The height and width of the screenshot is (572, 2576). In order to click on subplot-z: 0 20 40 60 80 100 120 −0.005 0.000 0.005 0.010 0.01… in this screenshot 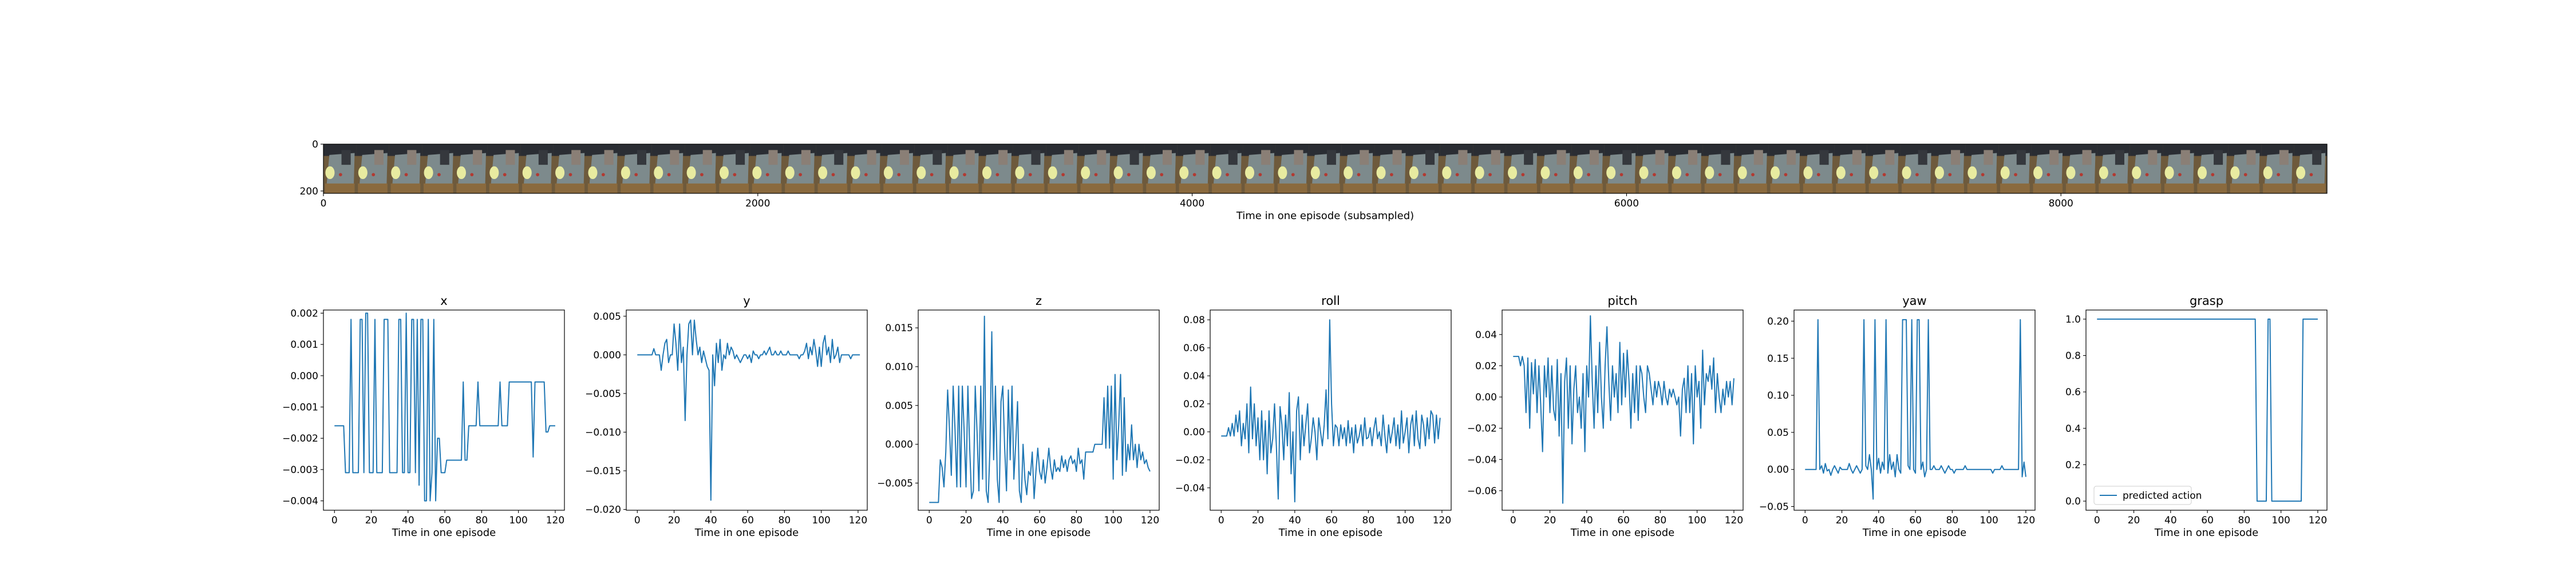, I will do `click(1018, 416)`.